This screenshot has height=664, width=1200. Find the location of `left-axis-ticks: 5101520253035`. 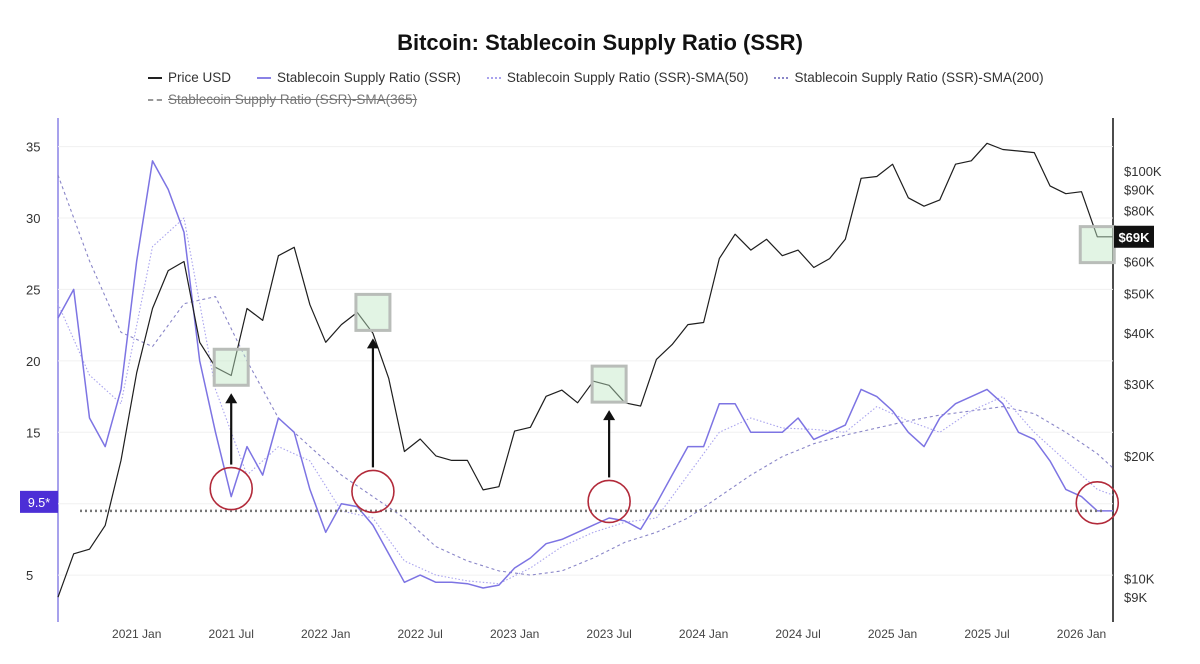

left-axis-ticks: 5101520253035 is located at coordinates (33, 362).